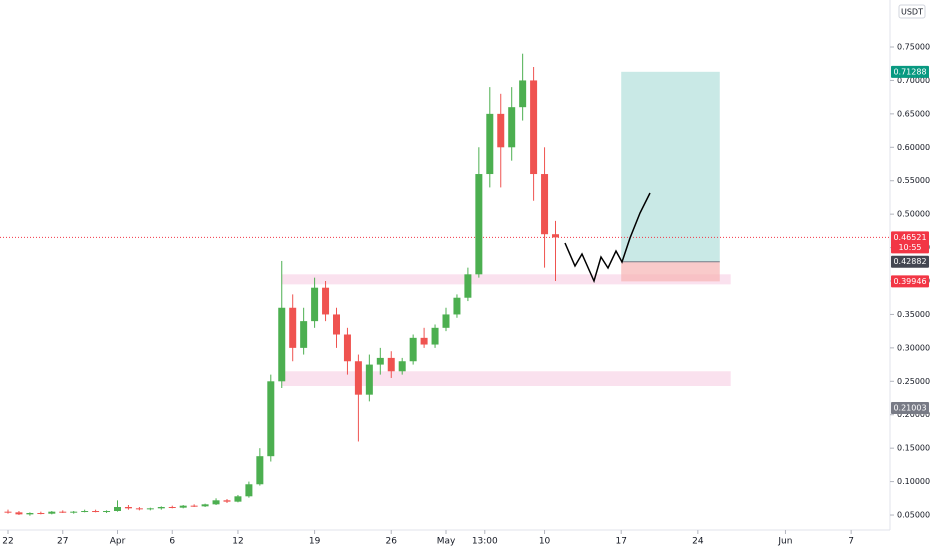 This screenshot has height=550, width=932. What do you see at coordinates (913, 113) in the screenshot?
I see `y-tick-label: 0.65000` at bounding box center [913, 113].